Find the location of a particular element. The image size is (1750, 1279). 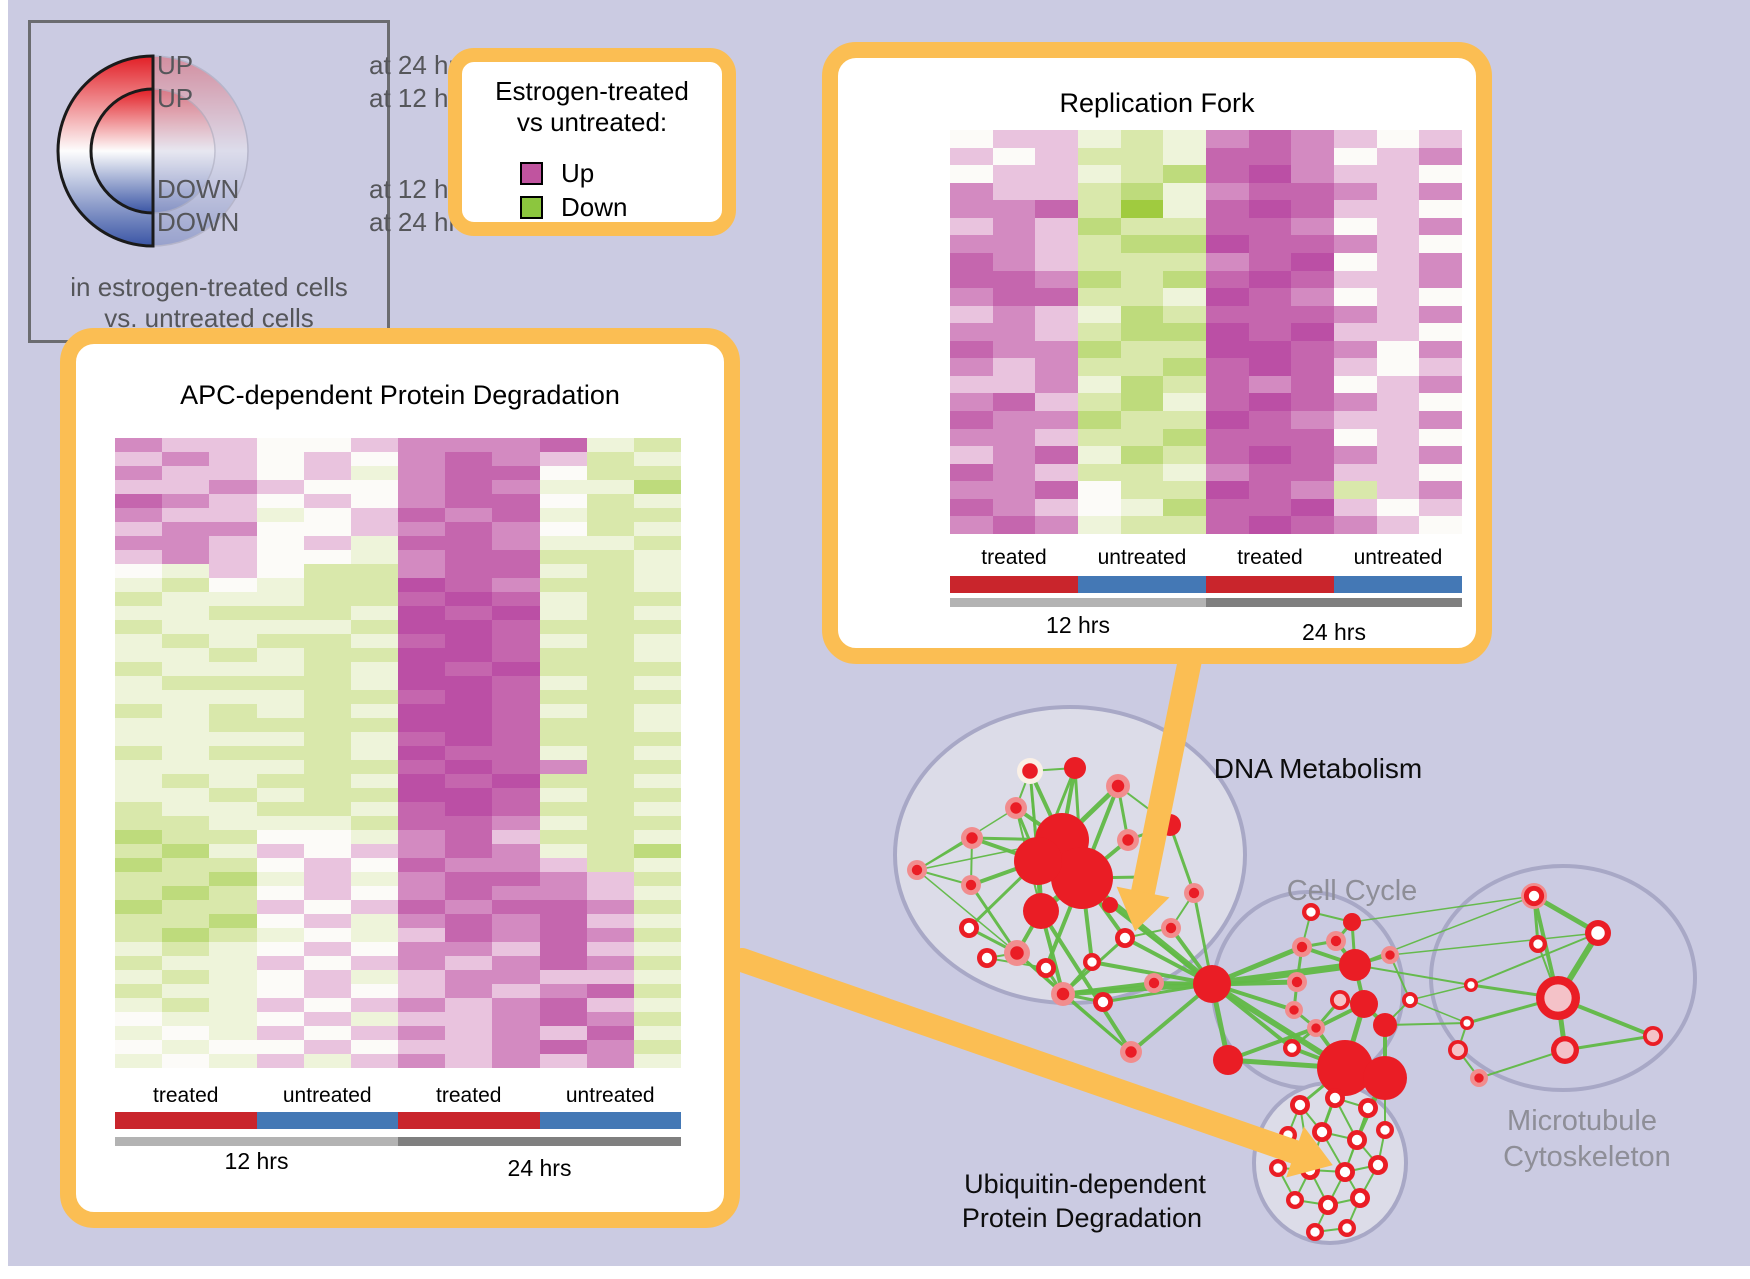

network-label: DNA Metabolism is located at coordinates (1318, 768).